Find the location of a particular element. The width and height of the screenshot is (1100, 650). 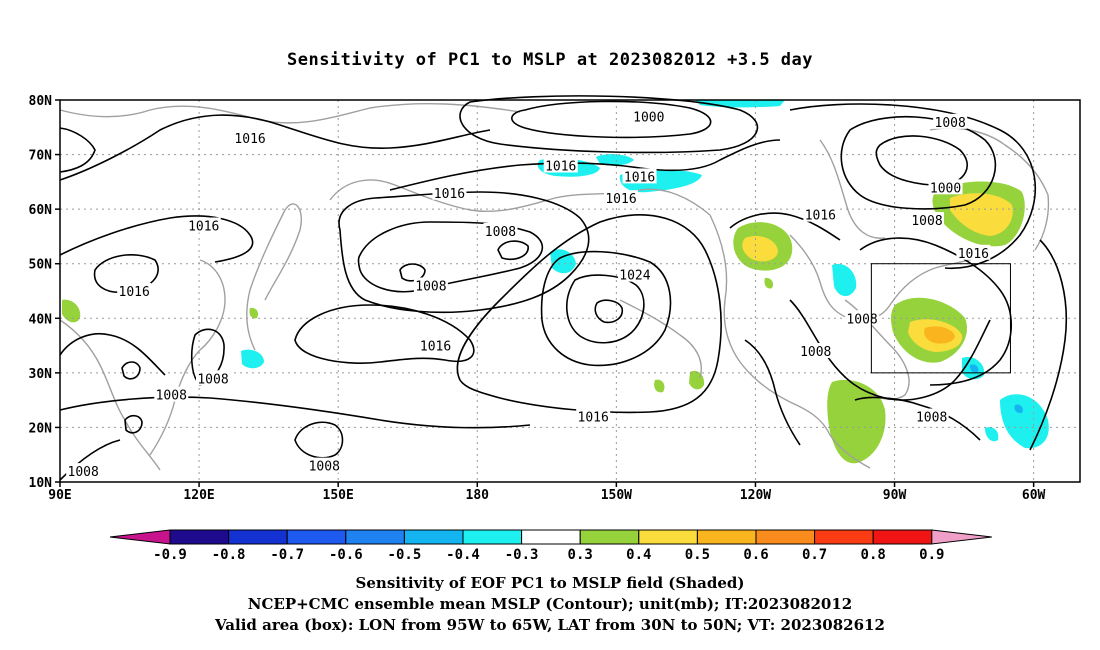

isobar-1008-arctic is located at coordinates (609, 124).